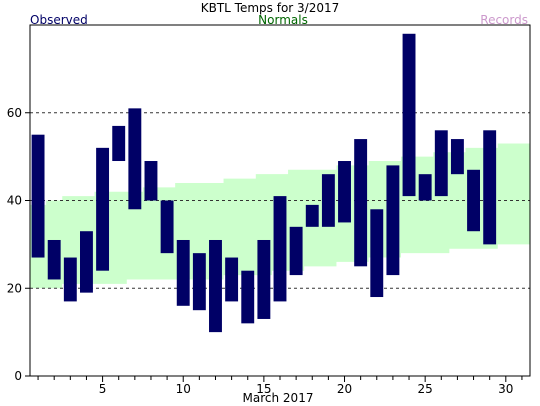 This screenshot has width=540, height=406. Describe the element at coordinates (103, 389) in the screenshot. I see `x-tick-label-5: 5` at that location.